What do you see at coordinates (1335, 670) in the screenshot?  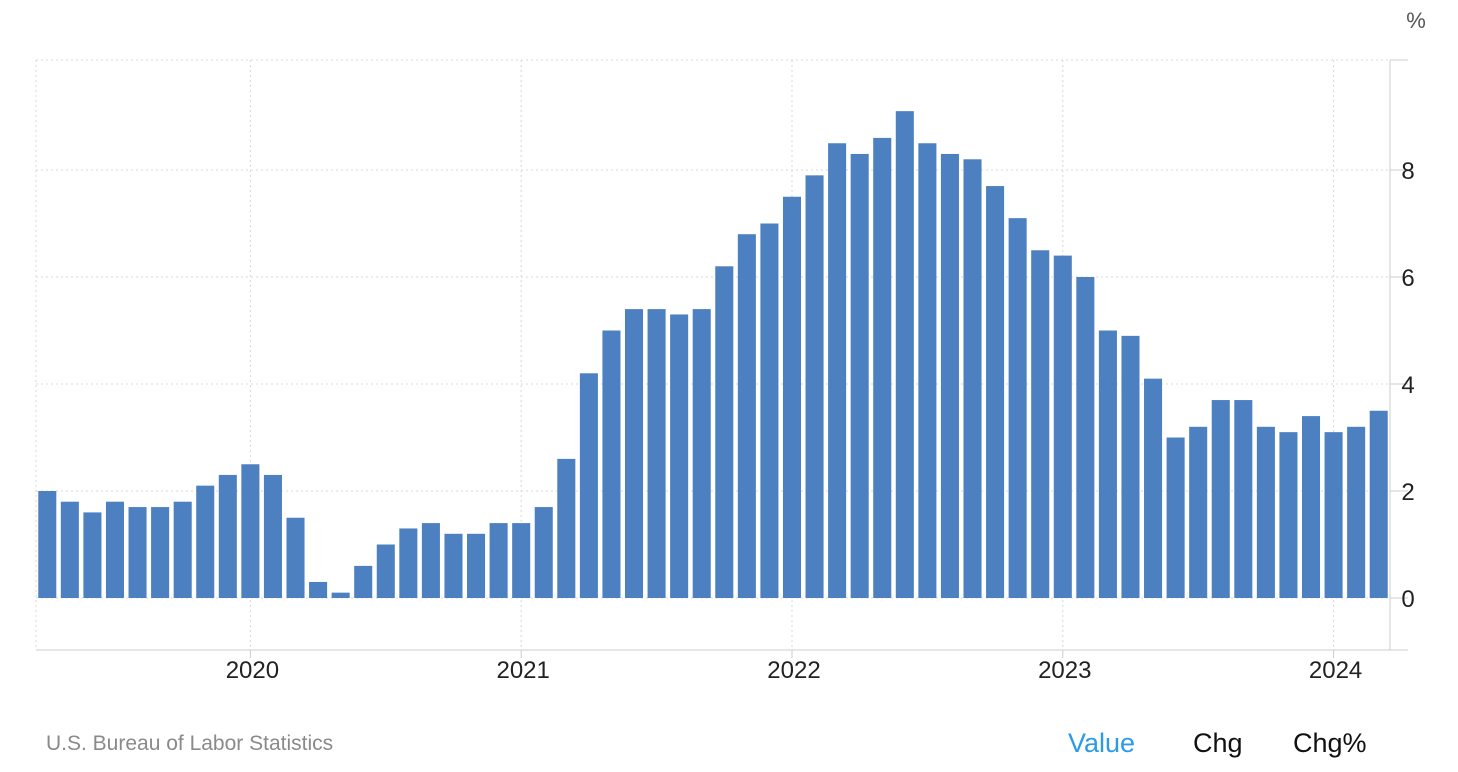 I see `x-tick-label: 2024` at bounding box center [1335, 670].